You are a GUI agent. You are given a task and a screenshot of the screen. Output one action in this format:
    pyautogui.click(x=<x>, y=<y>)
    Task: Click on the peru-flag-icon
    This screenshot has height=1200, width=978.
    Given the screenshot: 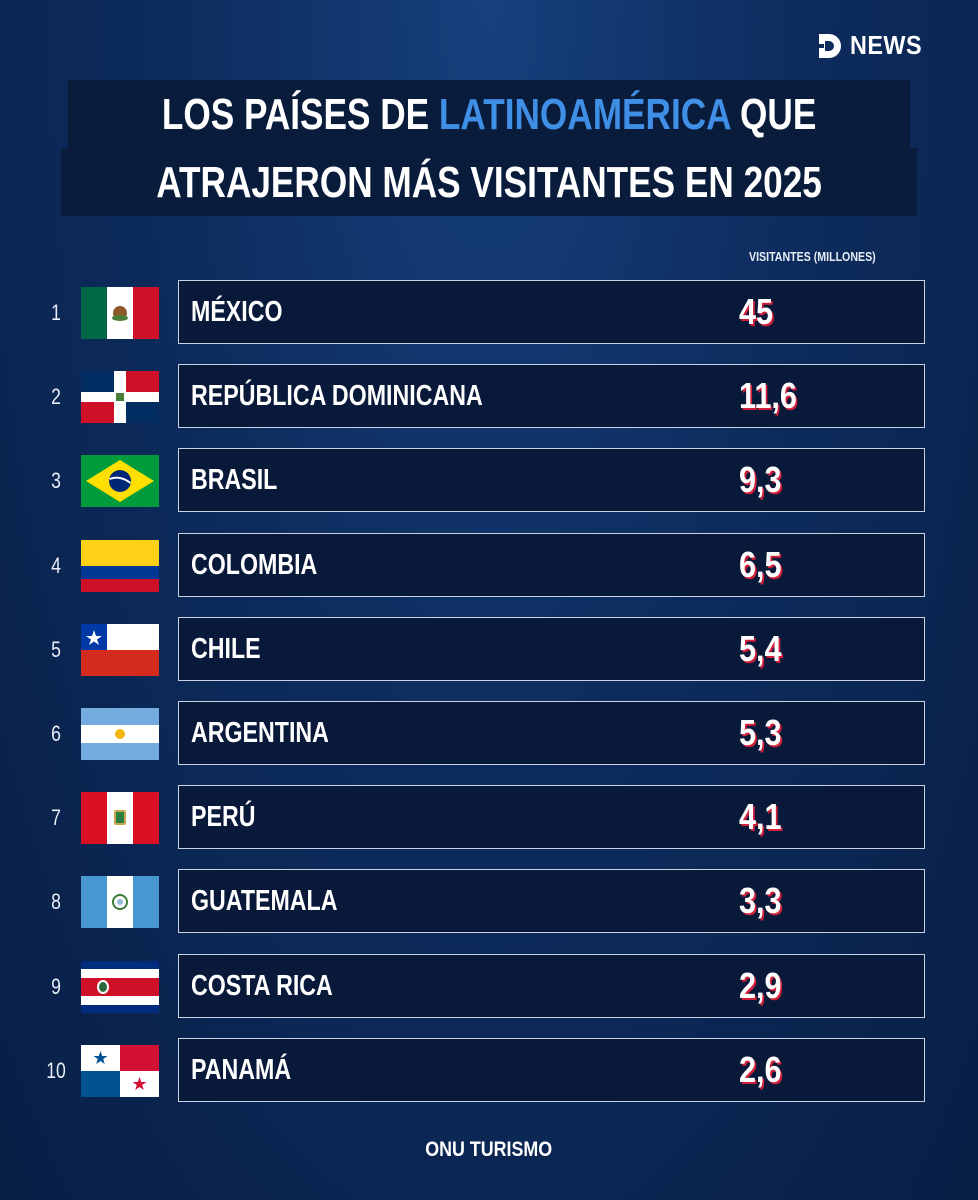 What is the action you would take?
    pyautogui.click(x=120, y=818)
    